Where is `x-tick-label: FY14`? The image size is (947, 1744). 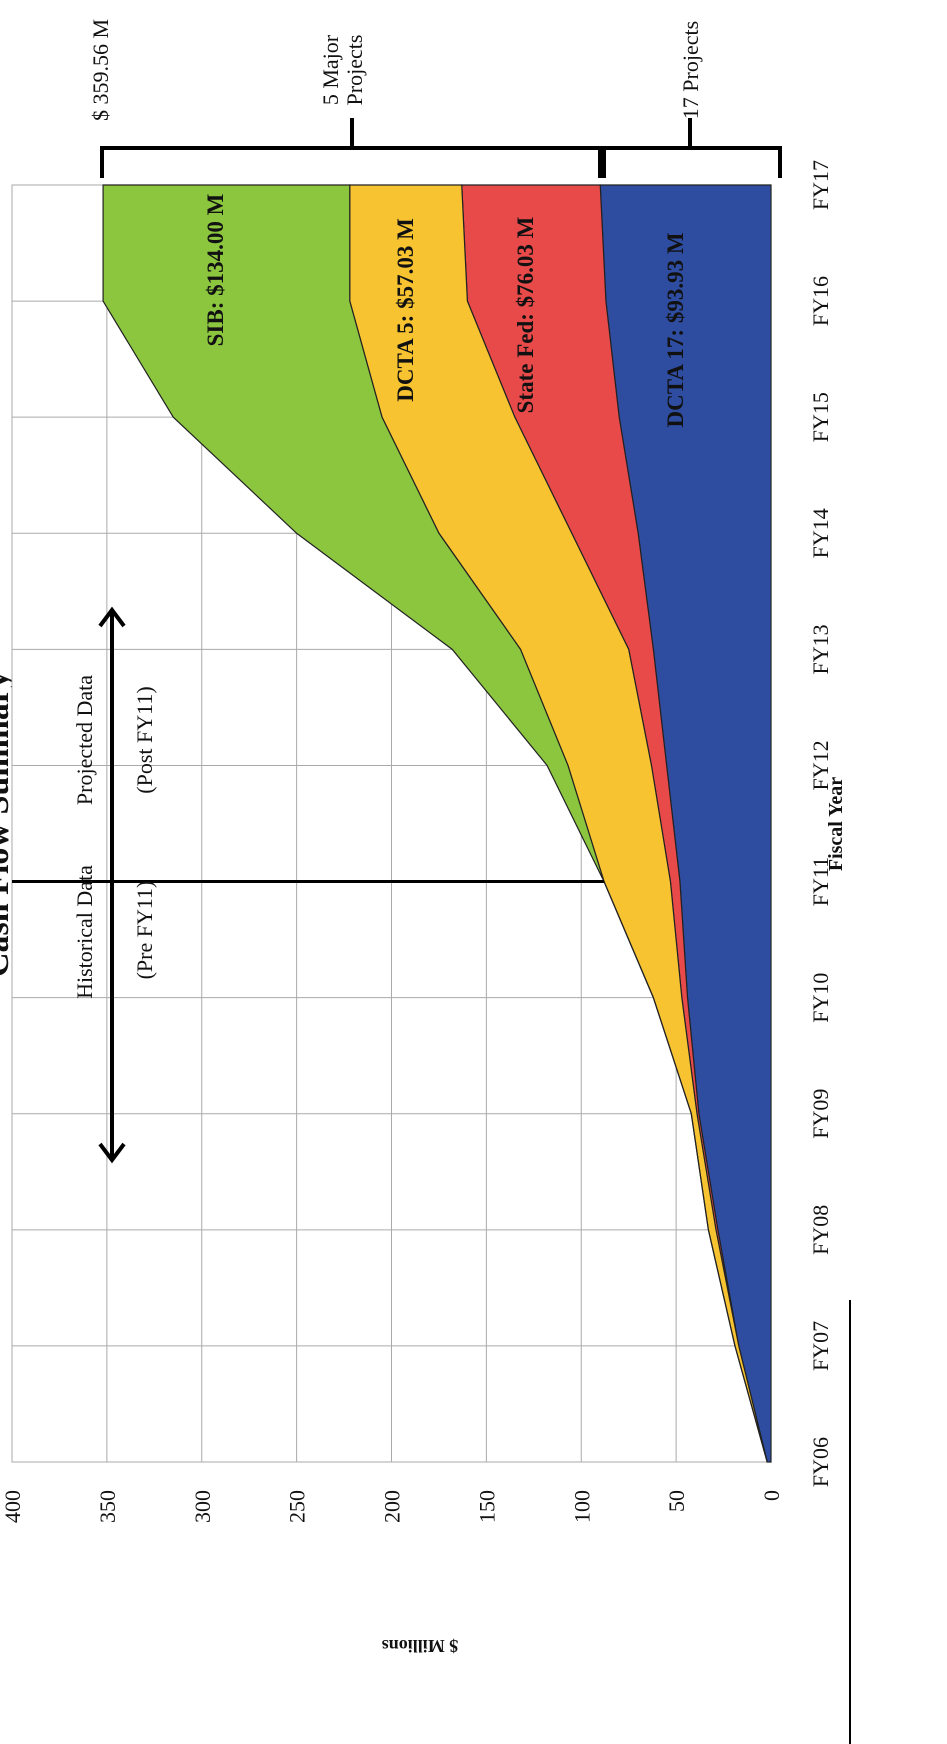 x-tick-label: FY14 is located at coordinates (820, 533).